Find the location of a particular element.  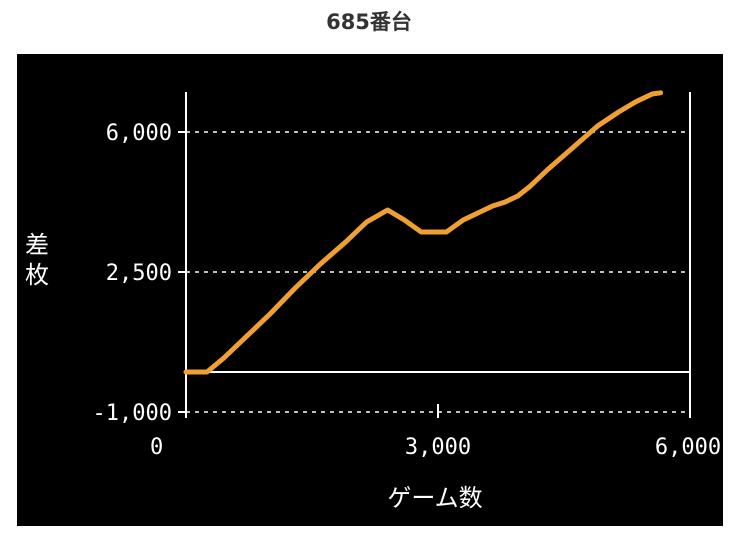

y-tick-label: 6,000 is located at coordinates (139, 133).